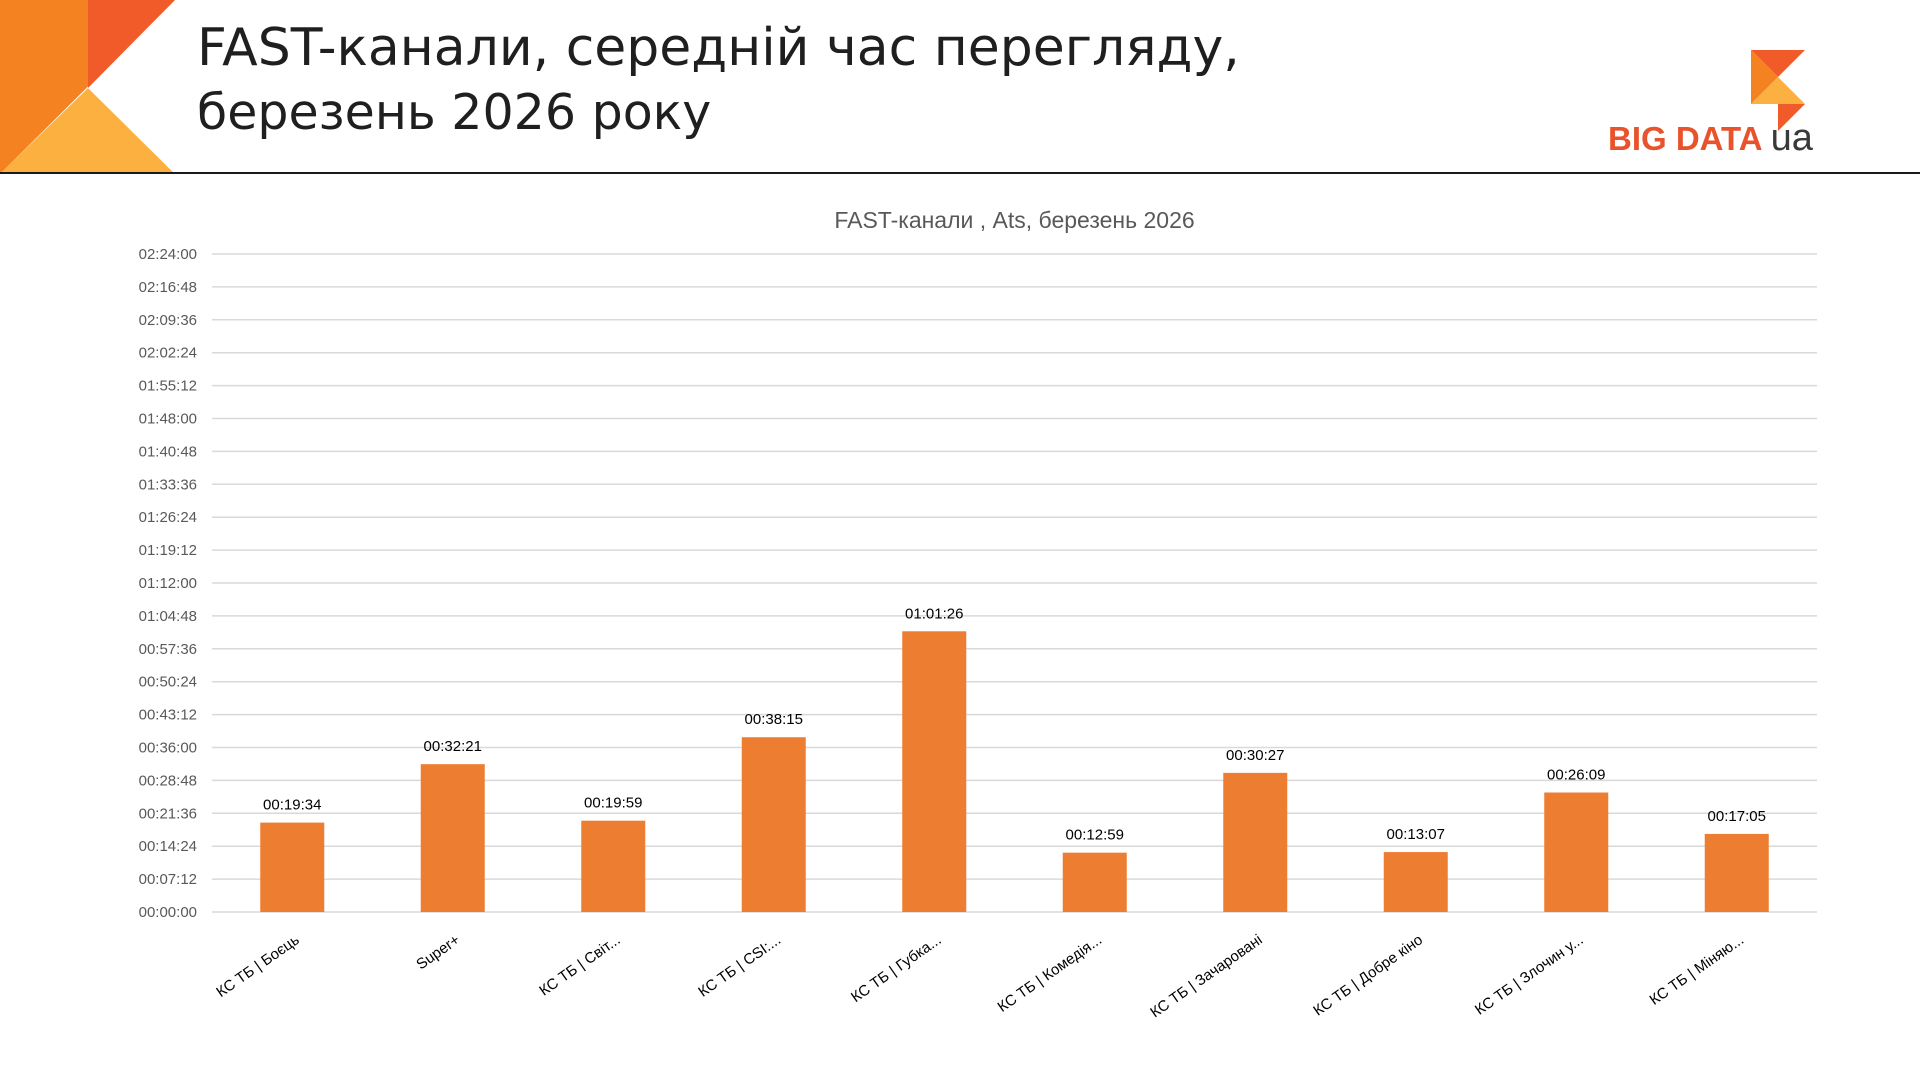 This screenshot has height=1080, width=1920. What do you see at coordinates (934, 613) in the screenshot?
I see `data-label: 01:01:26` at bounding box center [934, 613].